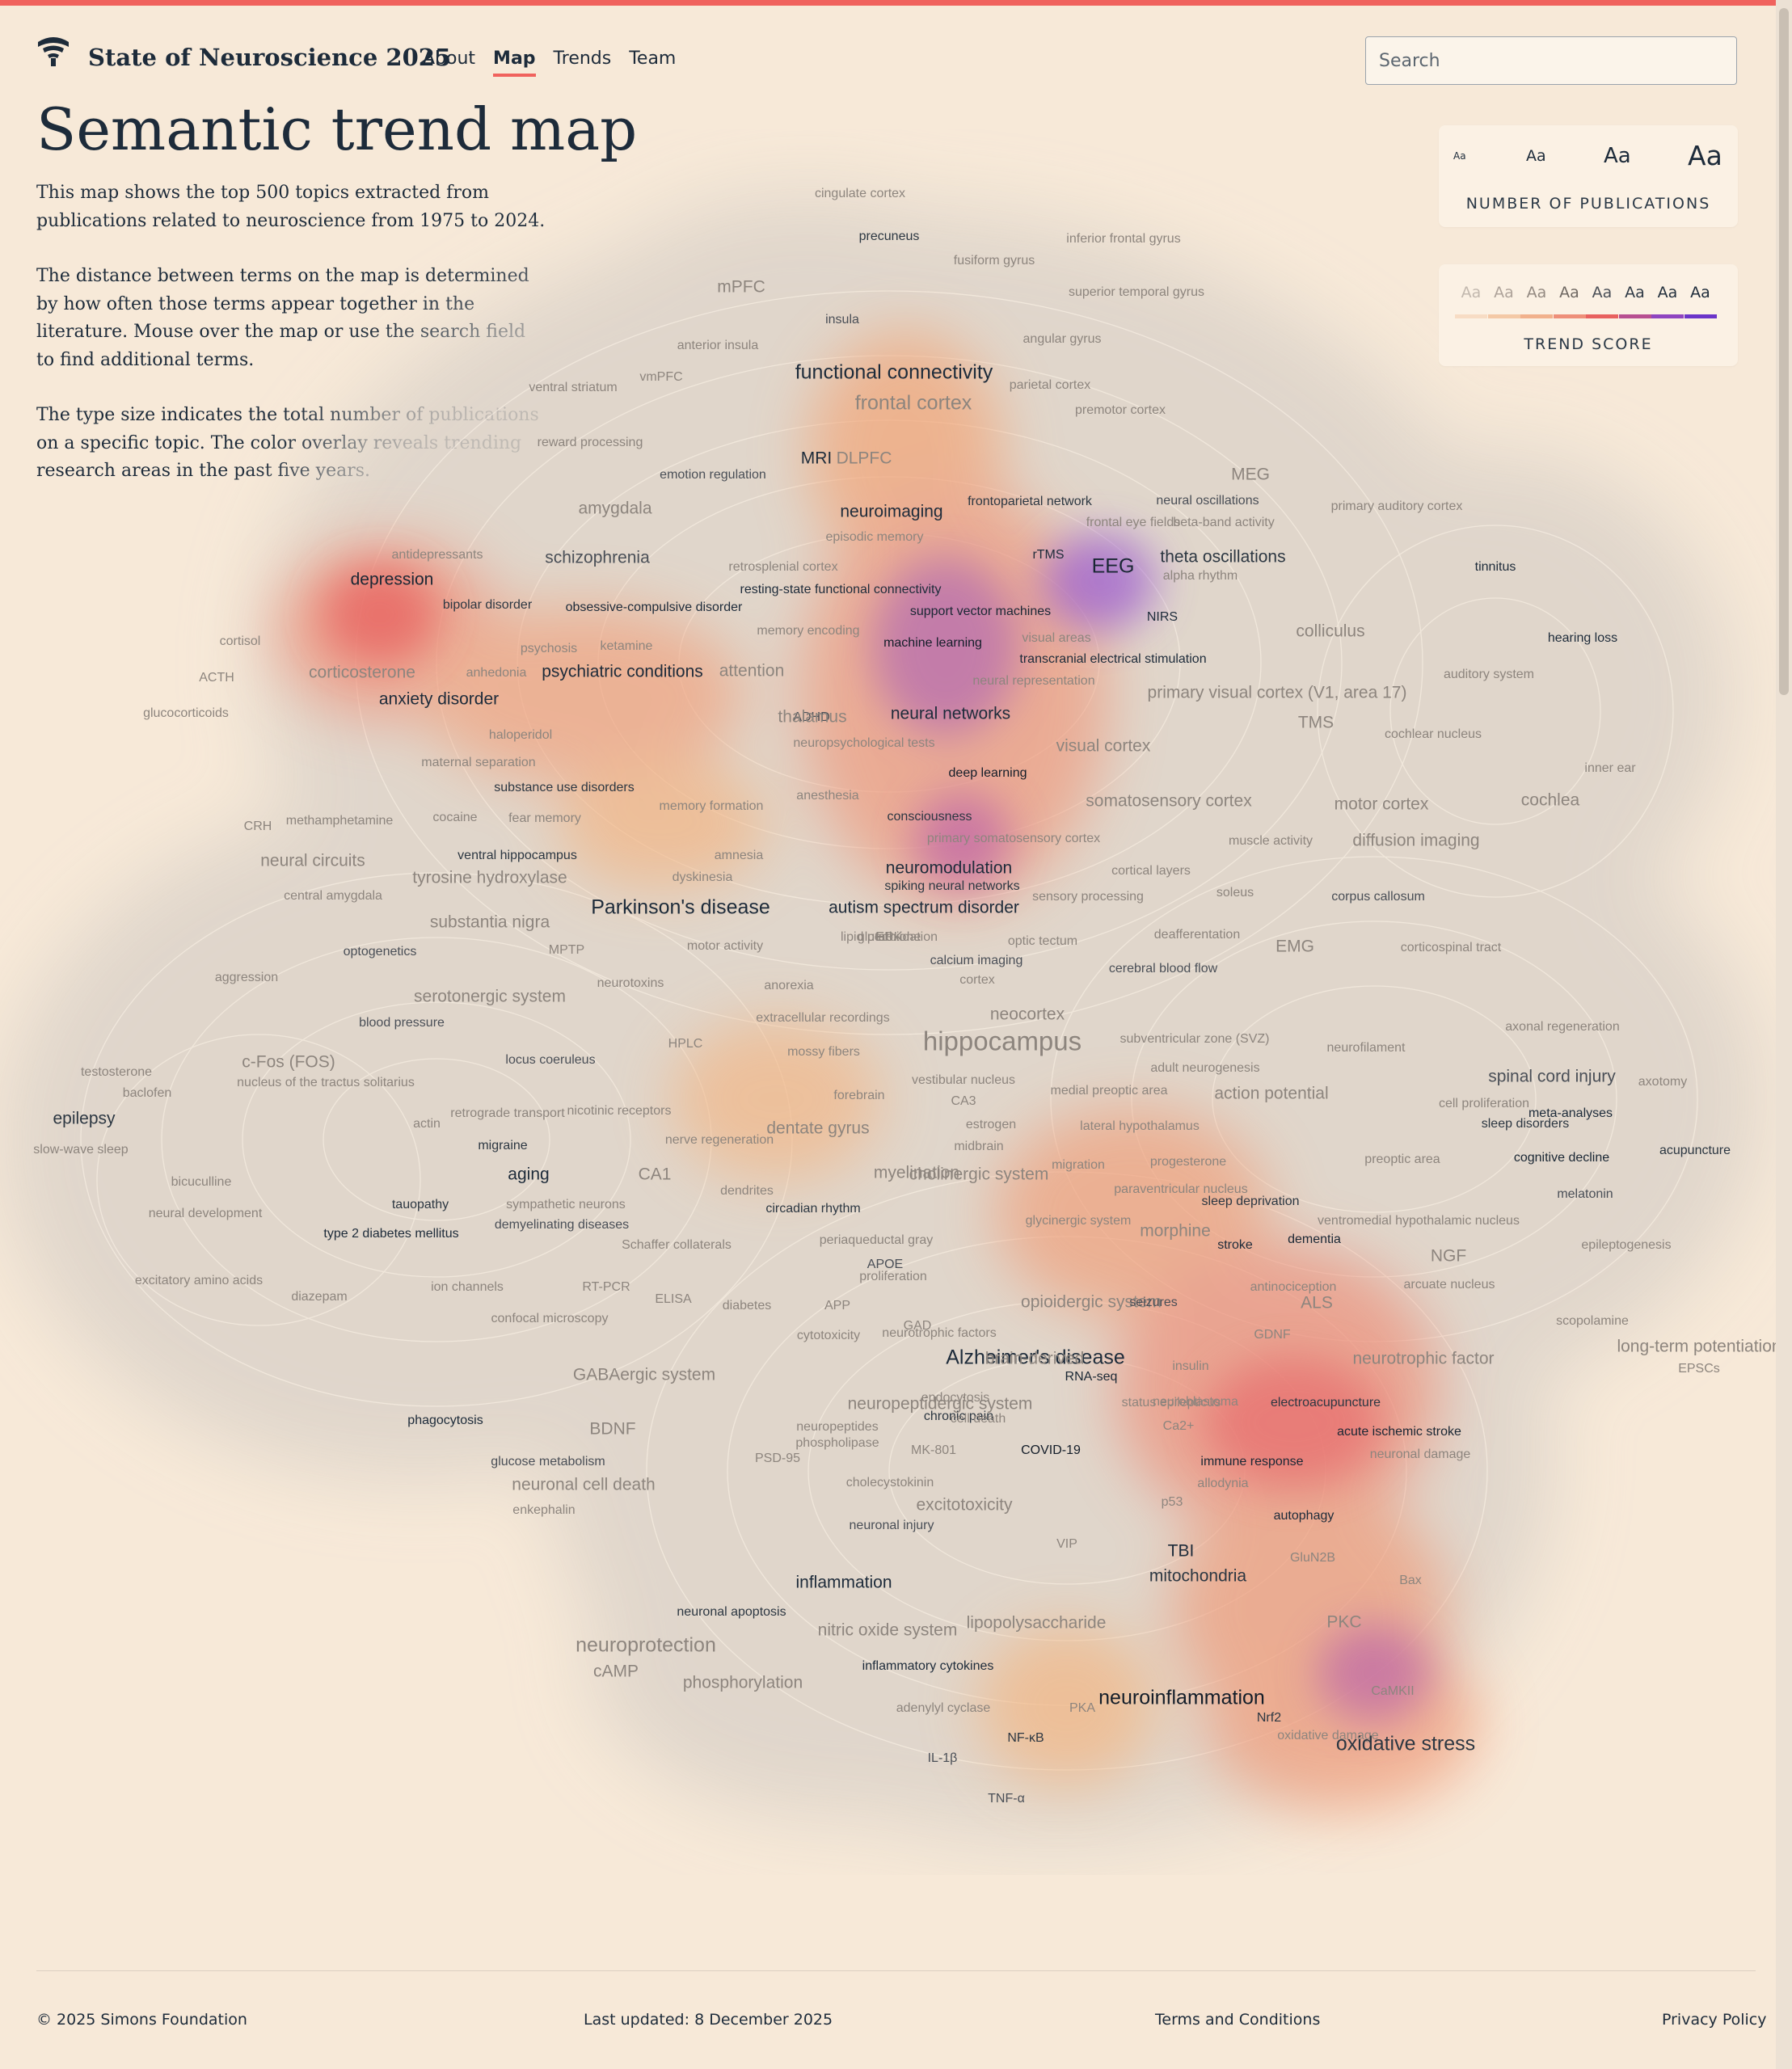 The image size is (1792, 2069). Describe the element at coordinates (823, 1052) in the screenshot. I see `map-term: mossy fibers` at that location.